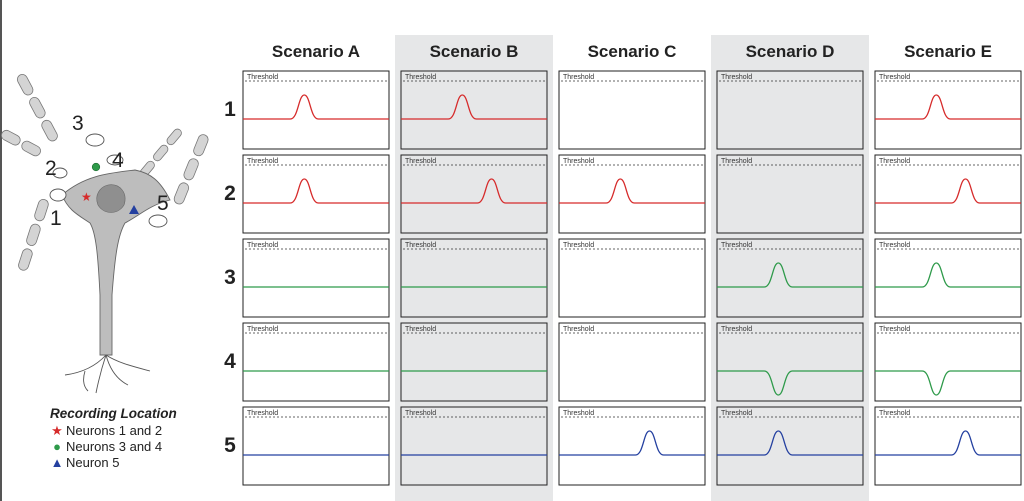  What do you see at coordinates (118, 160) in the screenshot?
I see `neuron-label-4: 4` at bounding box center [118, 160].